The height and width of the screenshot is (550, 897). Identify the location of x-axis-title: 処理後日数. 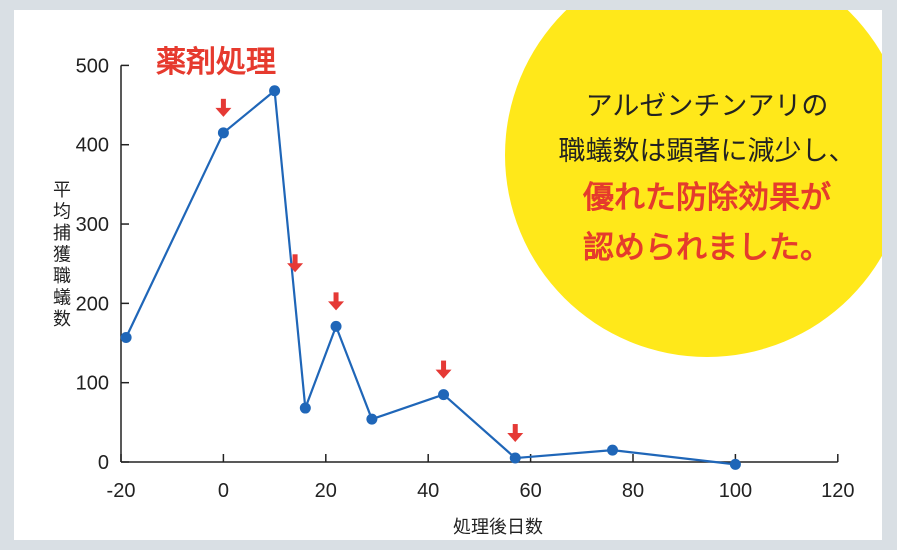
(498, 527).